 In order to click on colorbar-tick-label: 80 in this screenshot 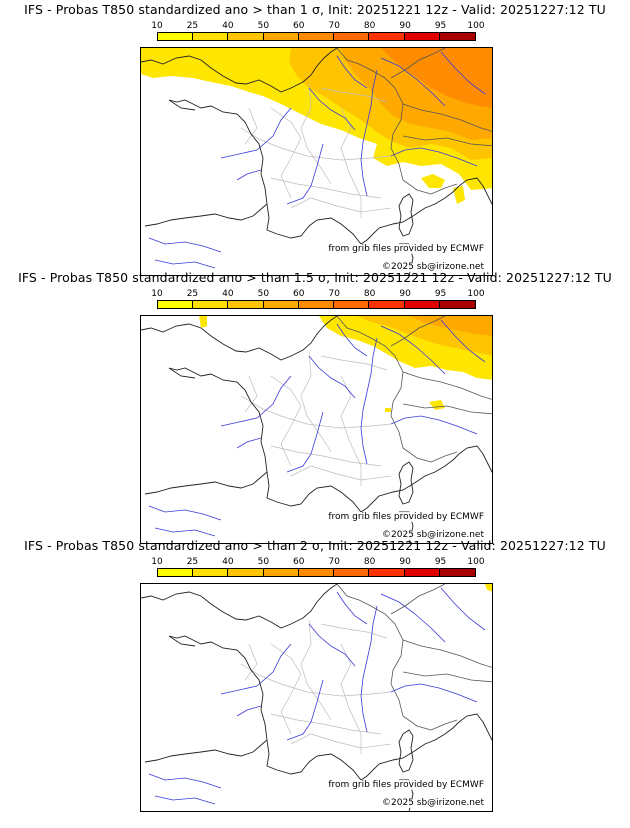, I will do `click(369, 26)`.